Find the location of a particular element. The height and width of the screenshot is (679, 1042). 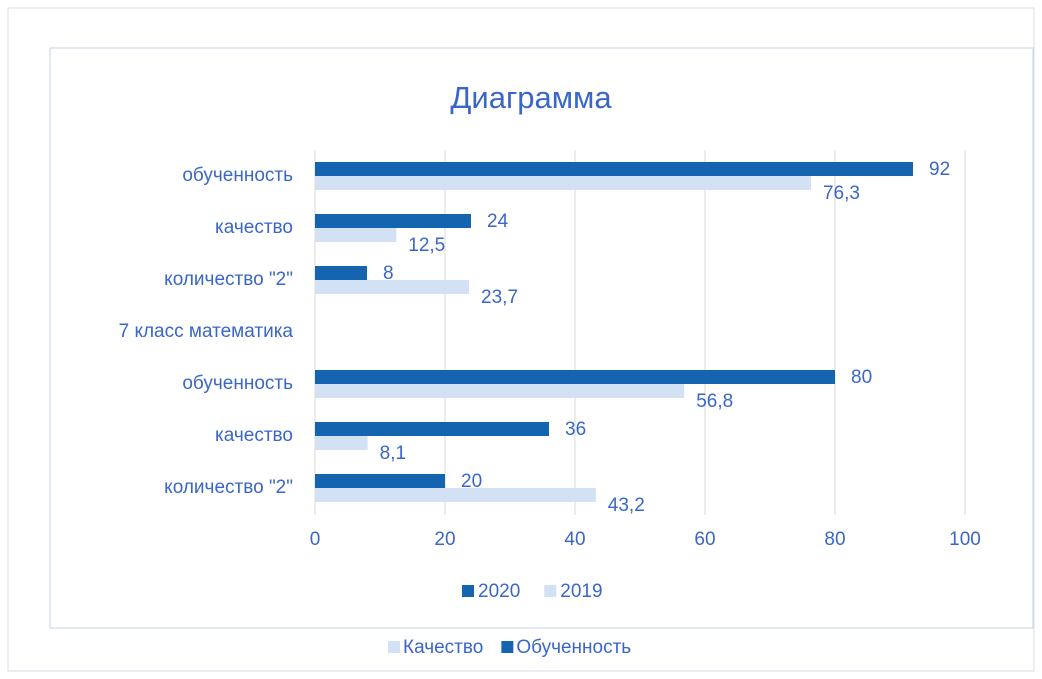

x-tick-label: 40 is located at coordinates (574, 539).